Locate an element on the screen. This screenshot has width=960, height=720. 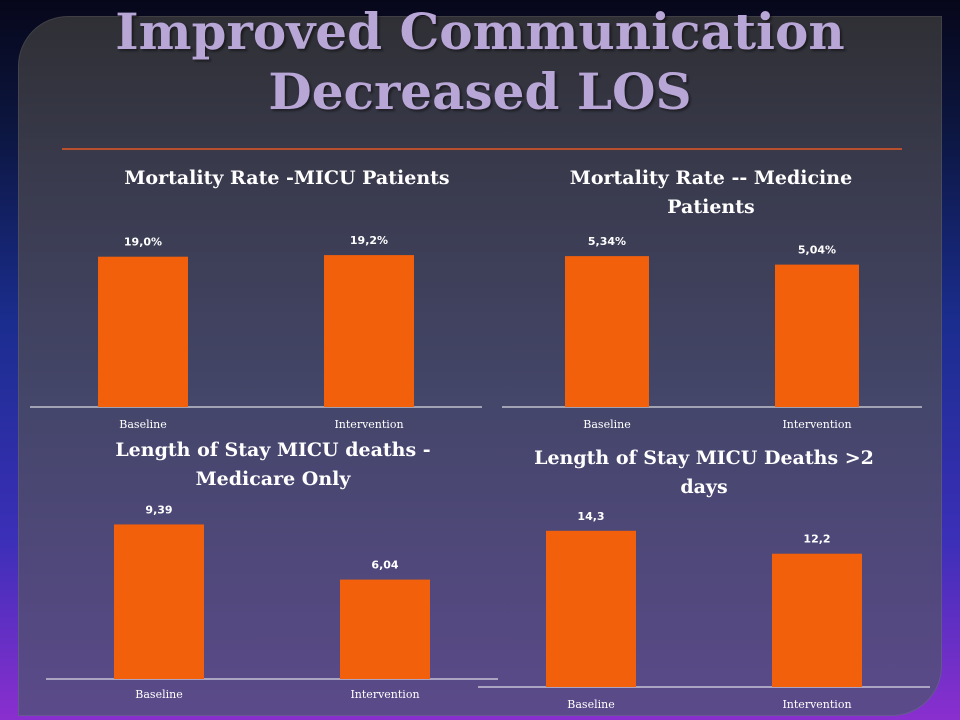
data-label: 6,04 is located at coordinates (384, 565).